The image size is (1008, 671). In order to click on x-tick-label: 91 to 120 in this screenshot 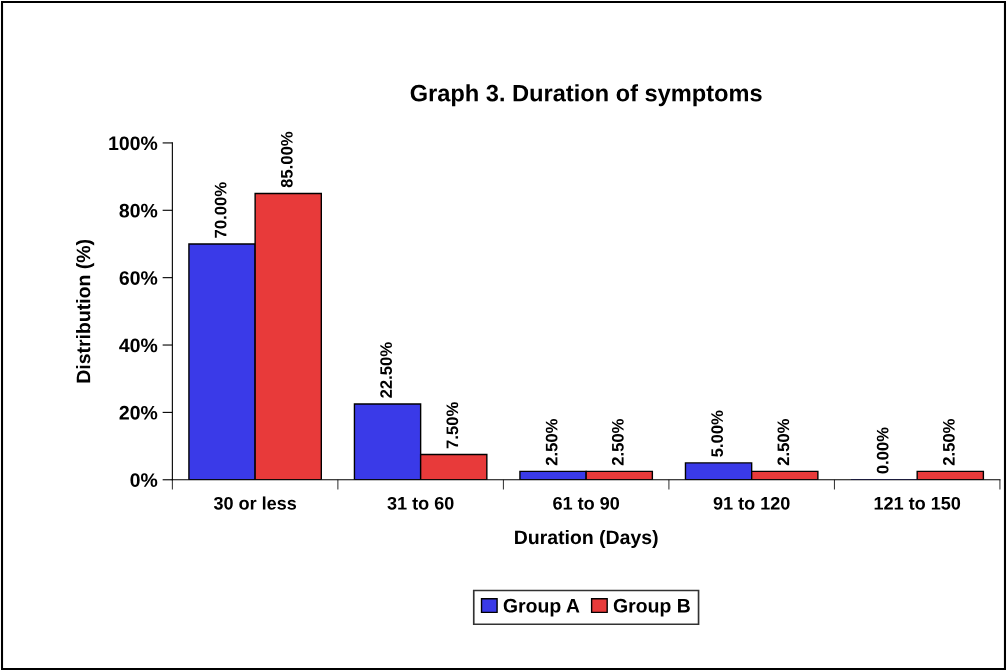, I will do `click(751, 503)`.